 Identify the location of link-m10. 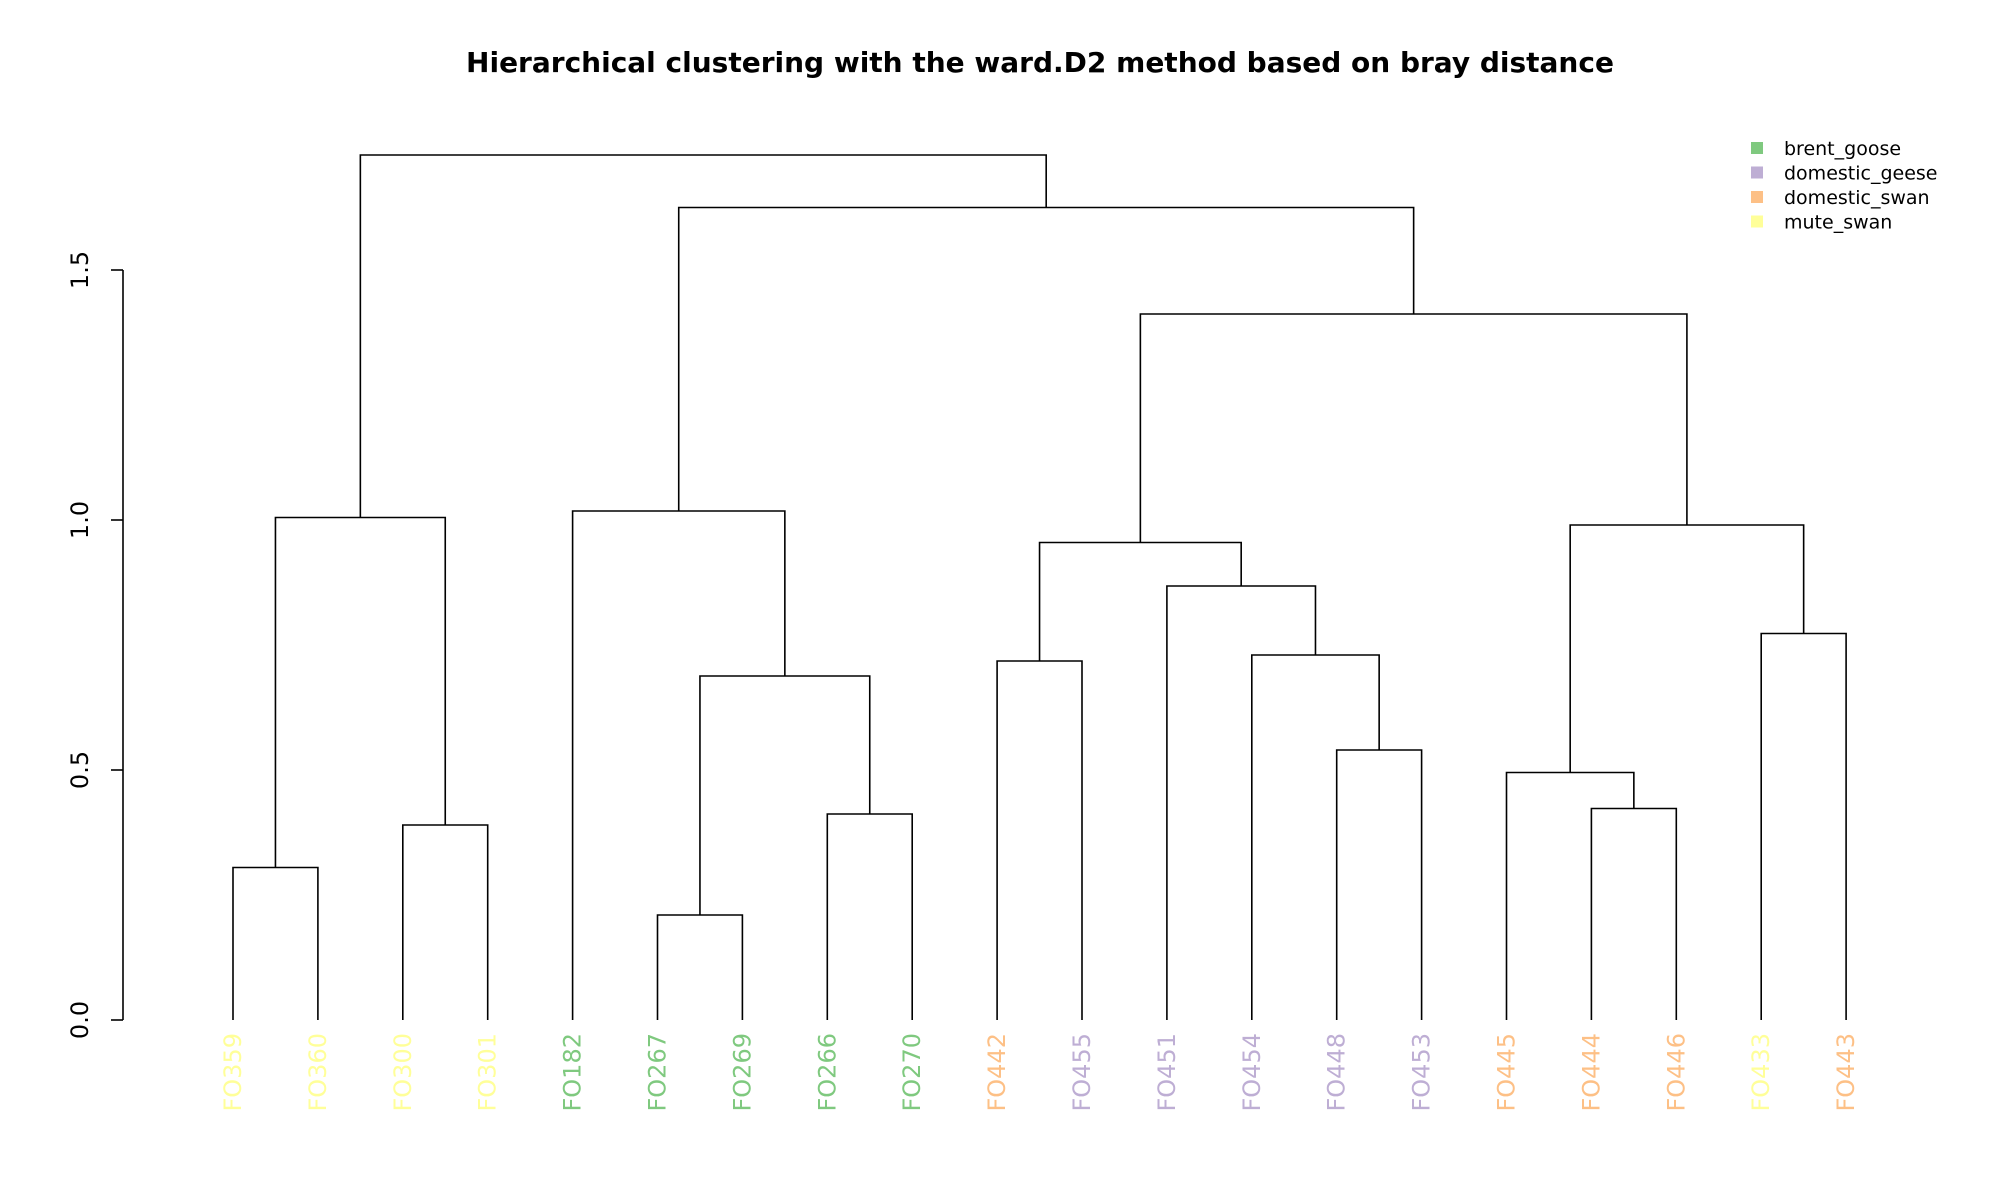
(1315, 837).